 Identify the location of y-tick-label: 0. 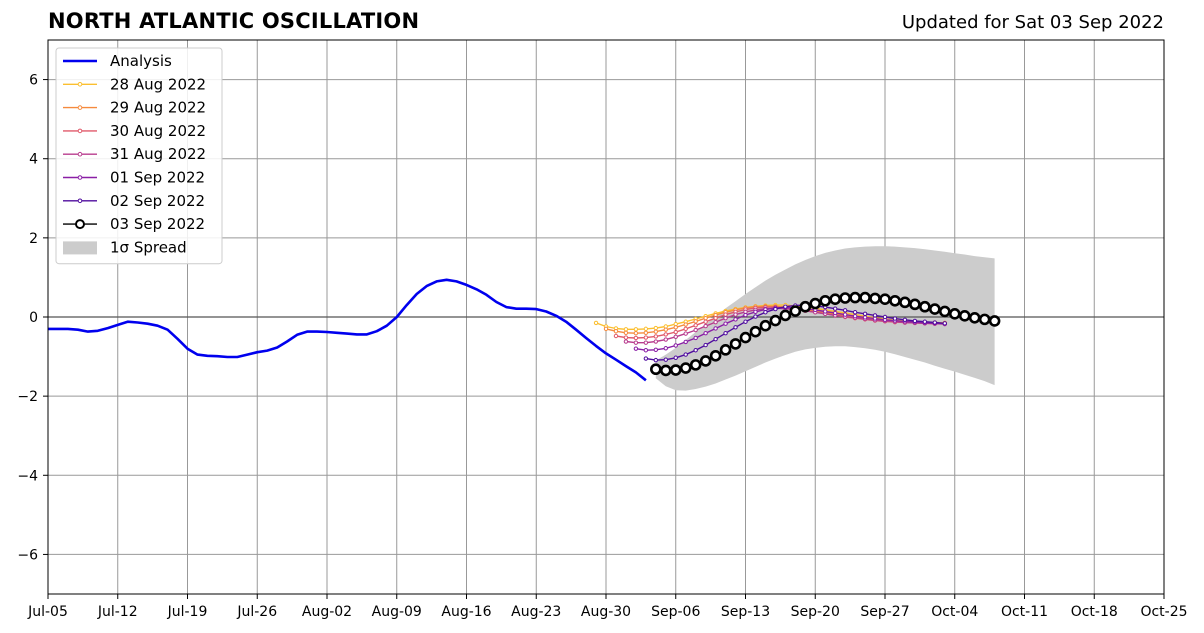
(33, 318).